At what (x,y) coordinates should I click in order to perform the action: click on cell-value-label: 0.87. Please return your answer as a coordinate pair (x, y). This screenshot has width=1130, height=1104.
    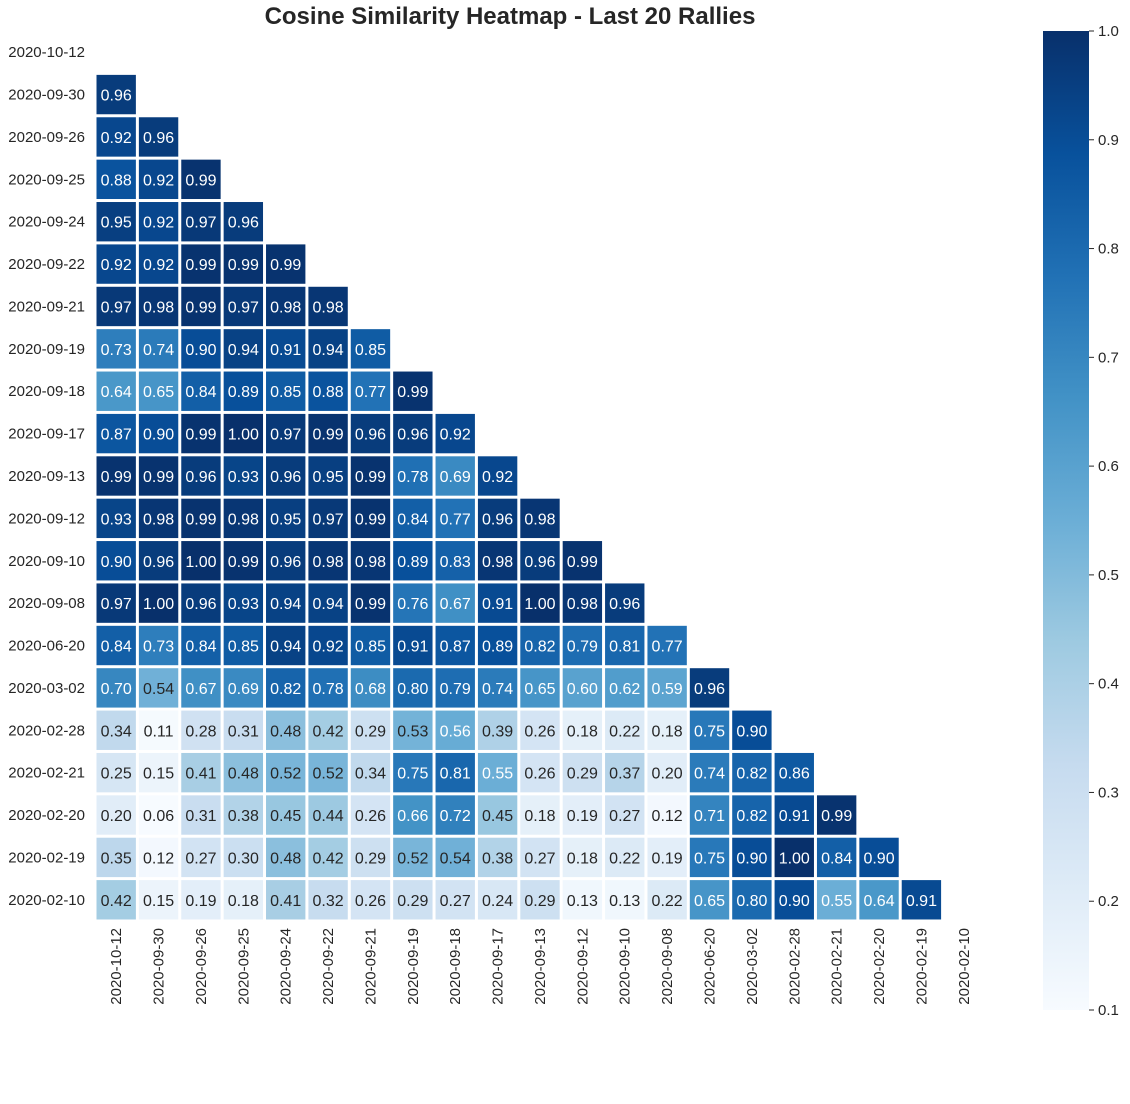
    Looking at the image, I should click on (455, 647).